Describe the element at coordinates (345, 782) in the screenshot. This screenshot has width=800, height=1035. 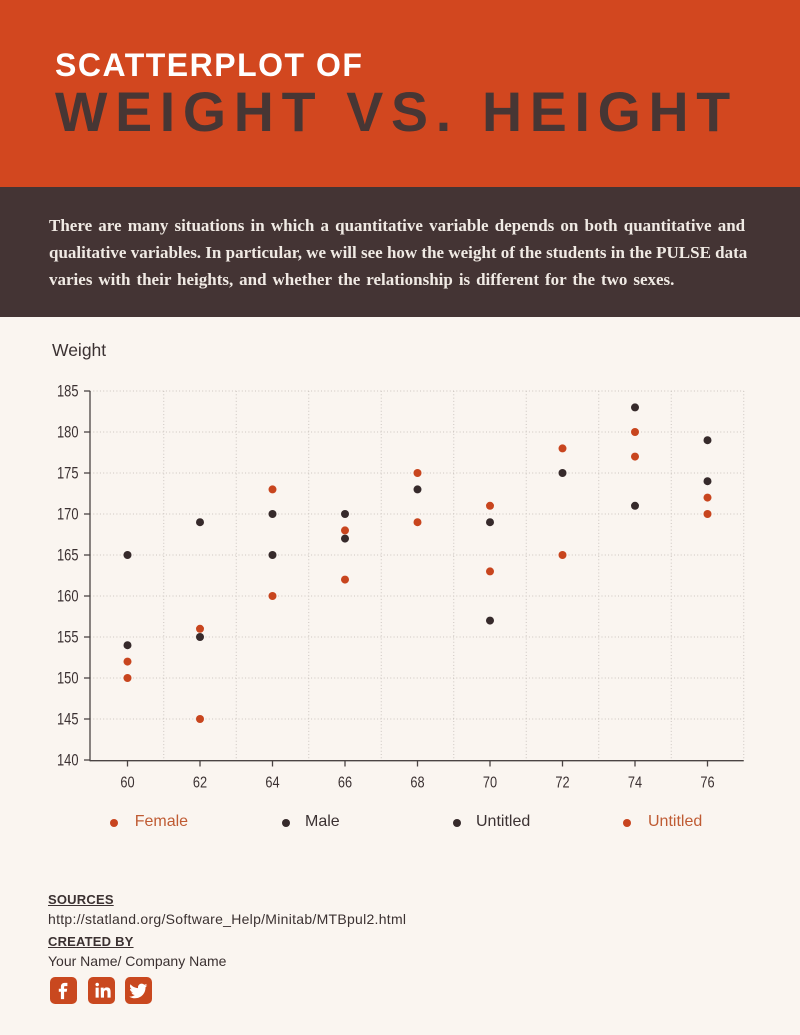
I see `svg-text: 66` at that location.